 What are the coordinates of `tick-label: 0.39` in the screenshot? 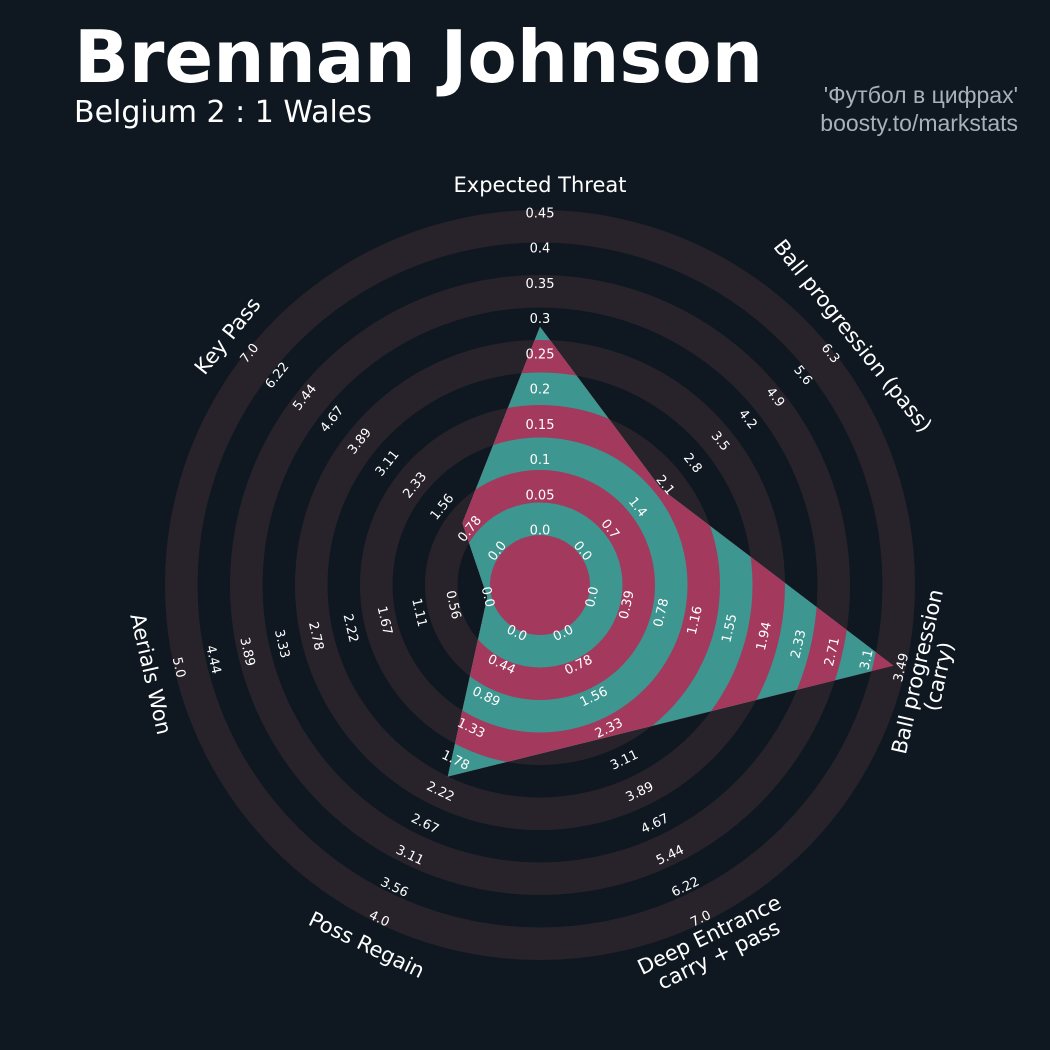 It's located at (627, 605).